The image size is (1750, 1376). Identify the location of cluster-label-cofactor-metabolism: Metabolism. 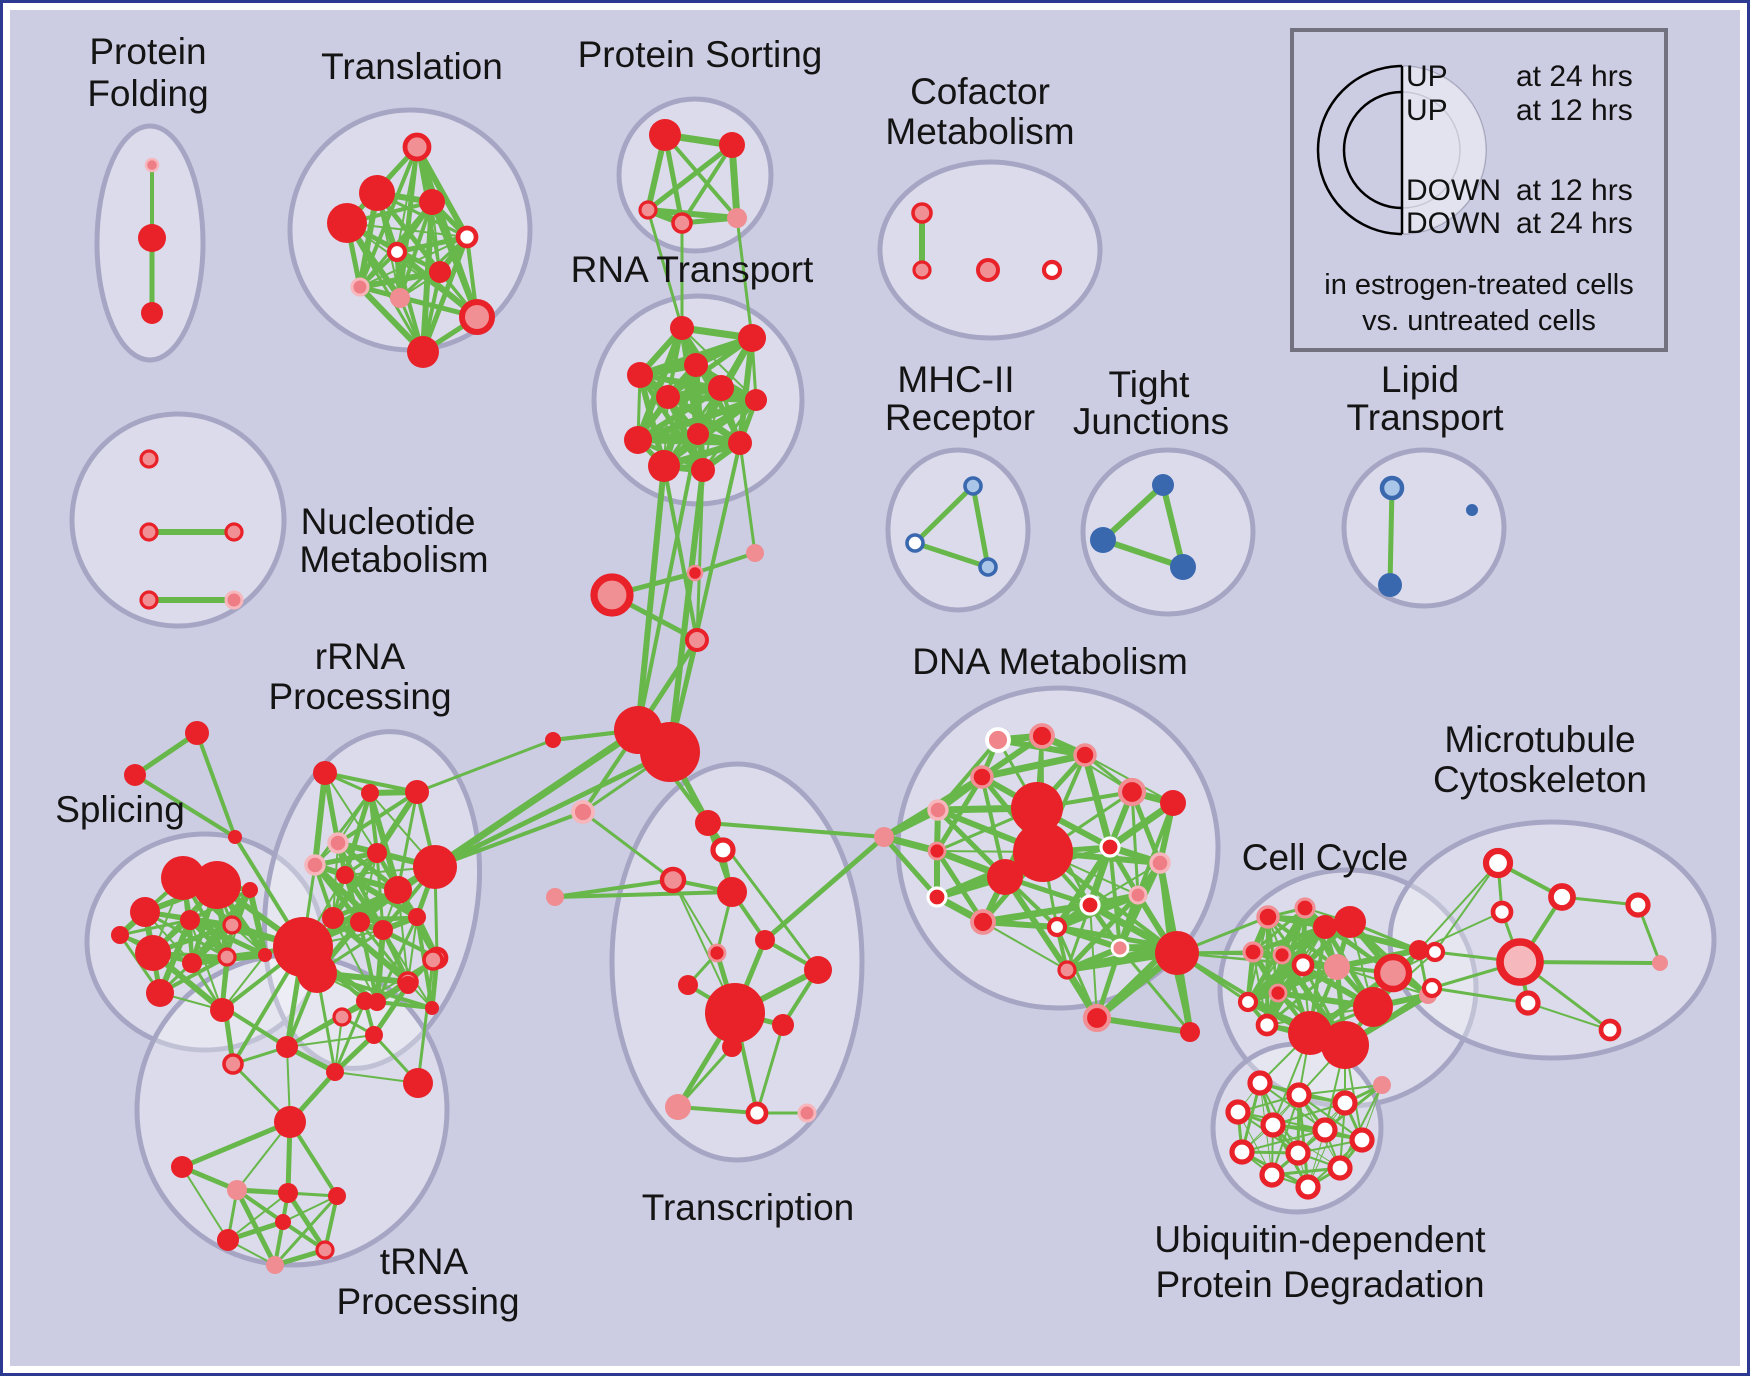
(979, 131).